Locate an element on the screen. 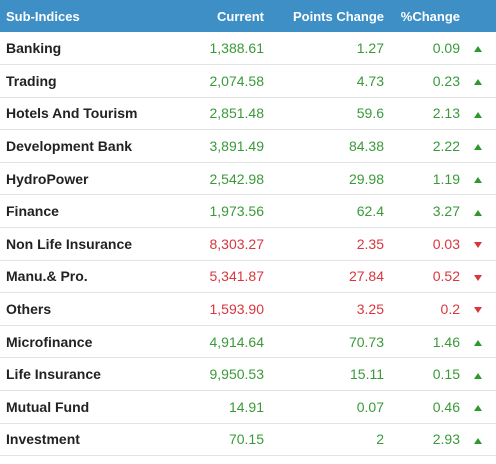 This screenshot has height=464, width=496. sub-index-name: Others is located at coordinates (29, 309).